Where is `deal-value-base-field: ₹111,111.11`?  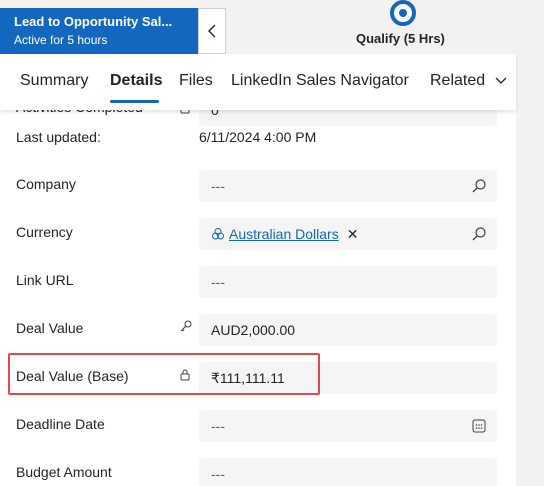
deal-value-base-field: ₹111,111.11 is located at coordinates (348, 378).